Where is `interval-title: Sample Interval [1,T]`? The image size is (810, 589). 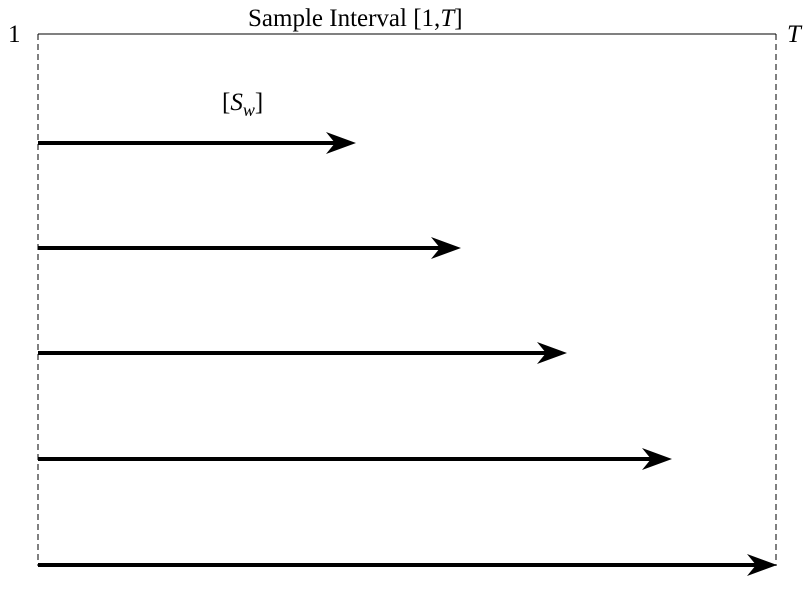
interval-title: Sample Interval [1,T] is located at coordinates (355, 18).